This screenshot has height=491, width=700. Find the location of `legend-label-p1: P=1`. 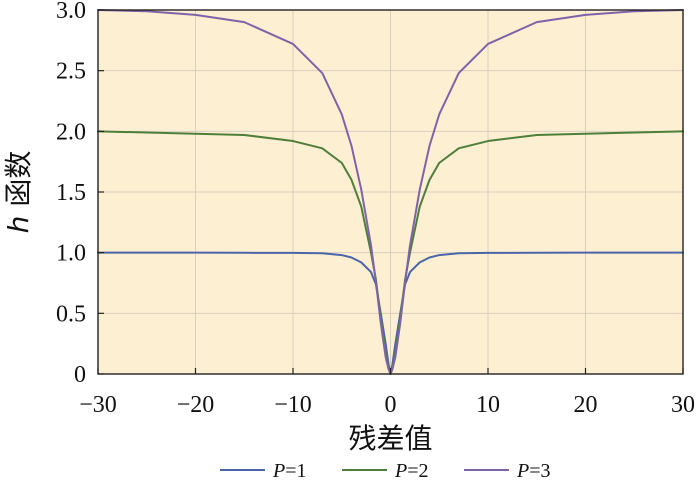

legend-label-p1: P=1 is located at coordinates (289, 471).